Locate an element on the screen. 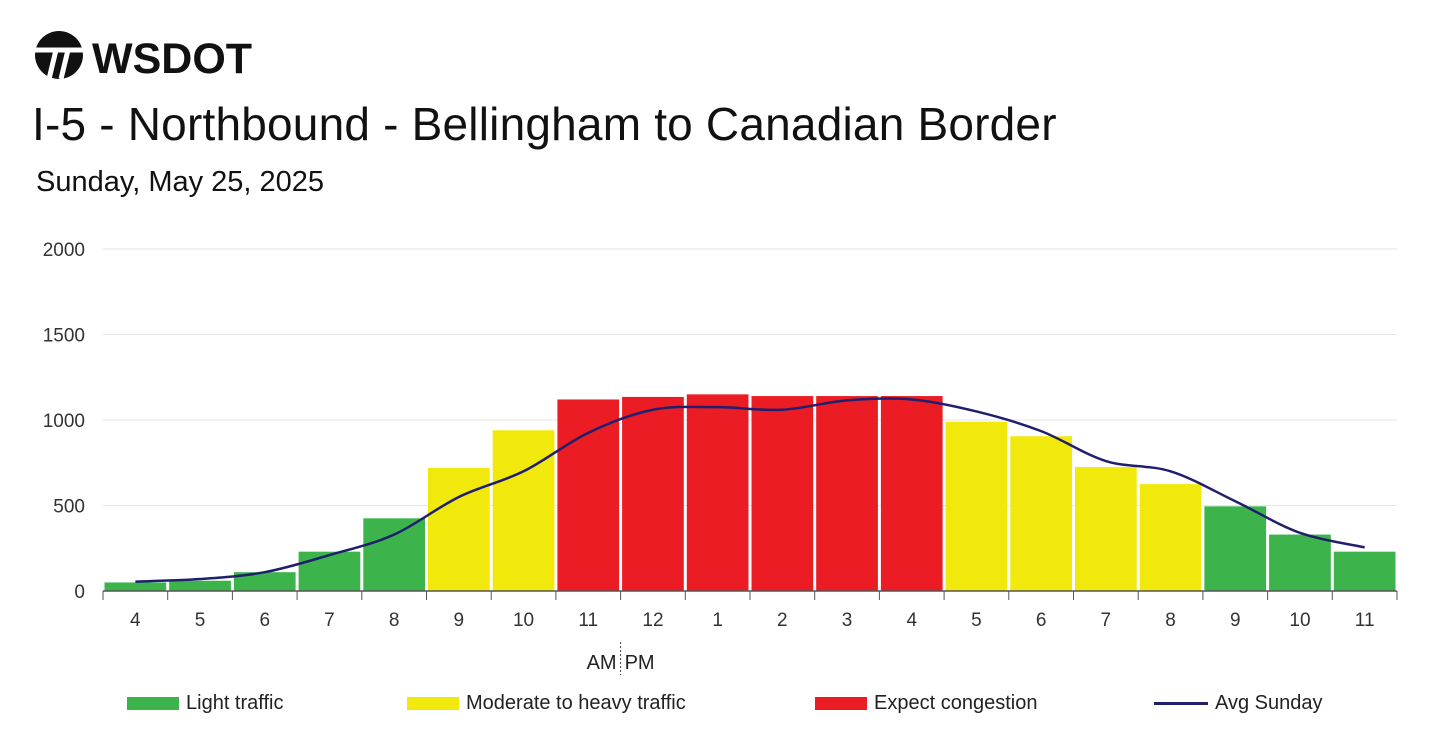 The width and height of the screenshot is (1440, 747). y-tick-label: 0 is located at coordinates (79, 592).